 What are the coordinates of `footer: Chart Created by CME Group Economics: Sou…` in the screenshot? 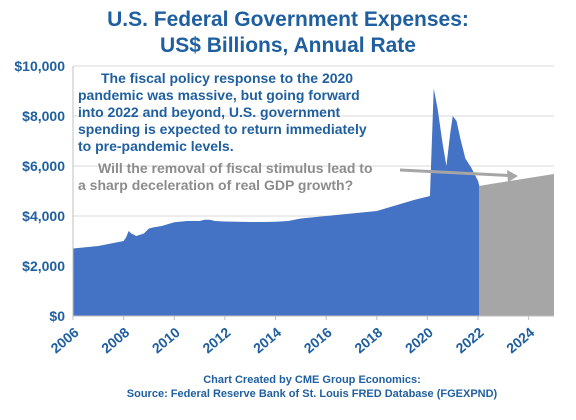 It's located at (312, 387).